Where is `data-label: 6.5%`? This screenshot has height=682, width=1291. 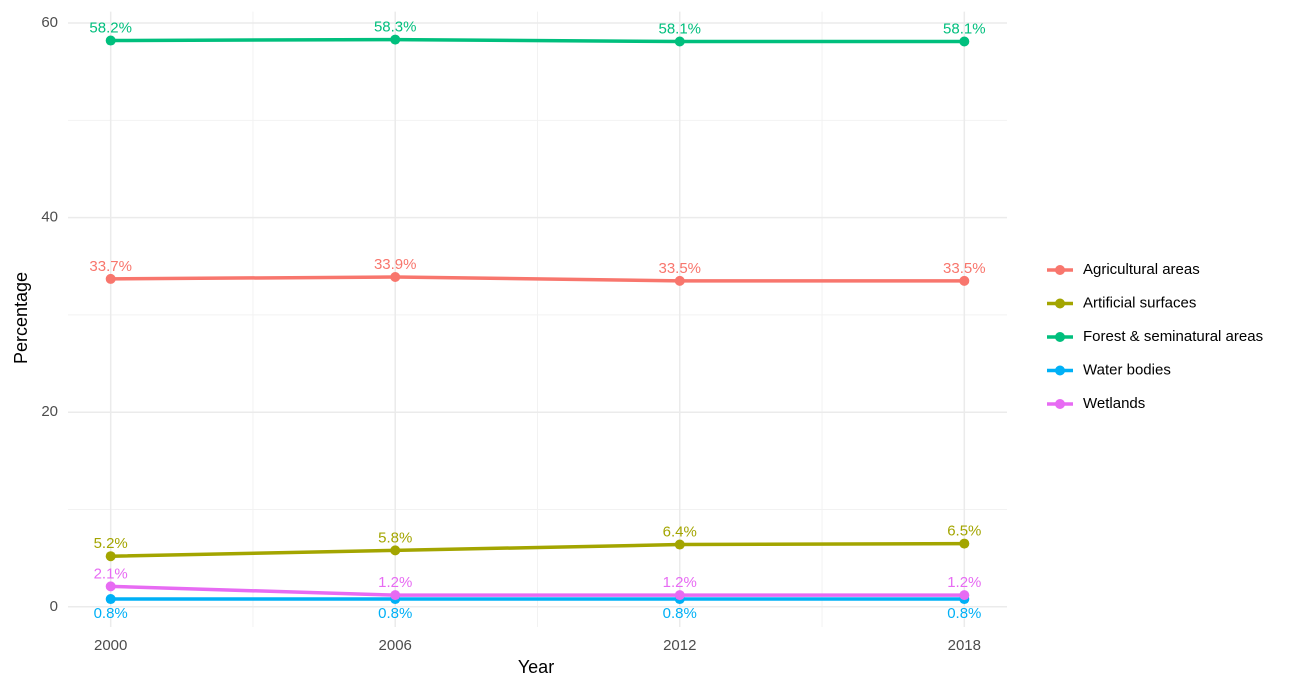 data-label: 6.5% is located at coordinates (964, 531).